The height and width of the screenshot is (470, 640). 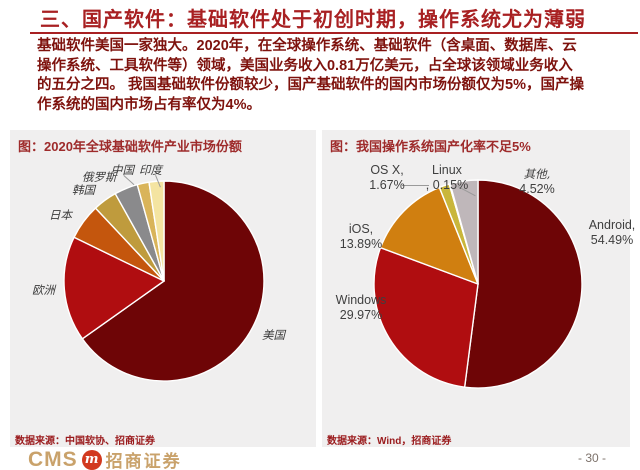 I want to click on chart-title: 图：2020年全球基础软件产业市场份额, so click(x=130, y=146).